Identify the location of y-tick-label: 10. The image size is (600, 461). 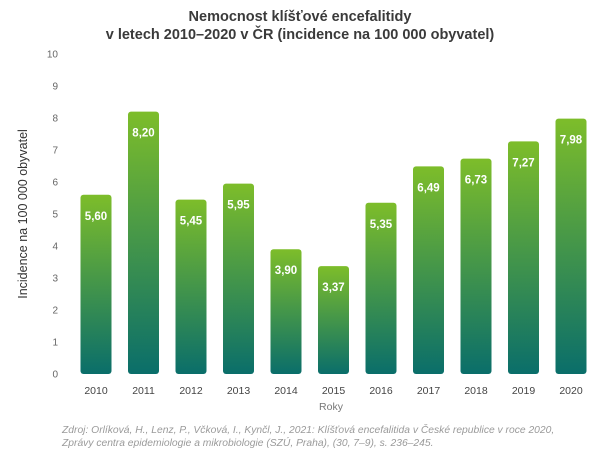
(53, 55).